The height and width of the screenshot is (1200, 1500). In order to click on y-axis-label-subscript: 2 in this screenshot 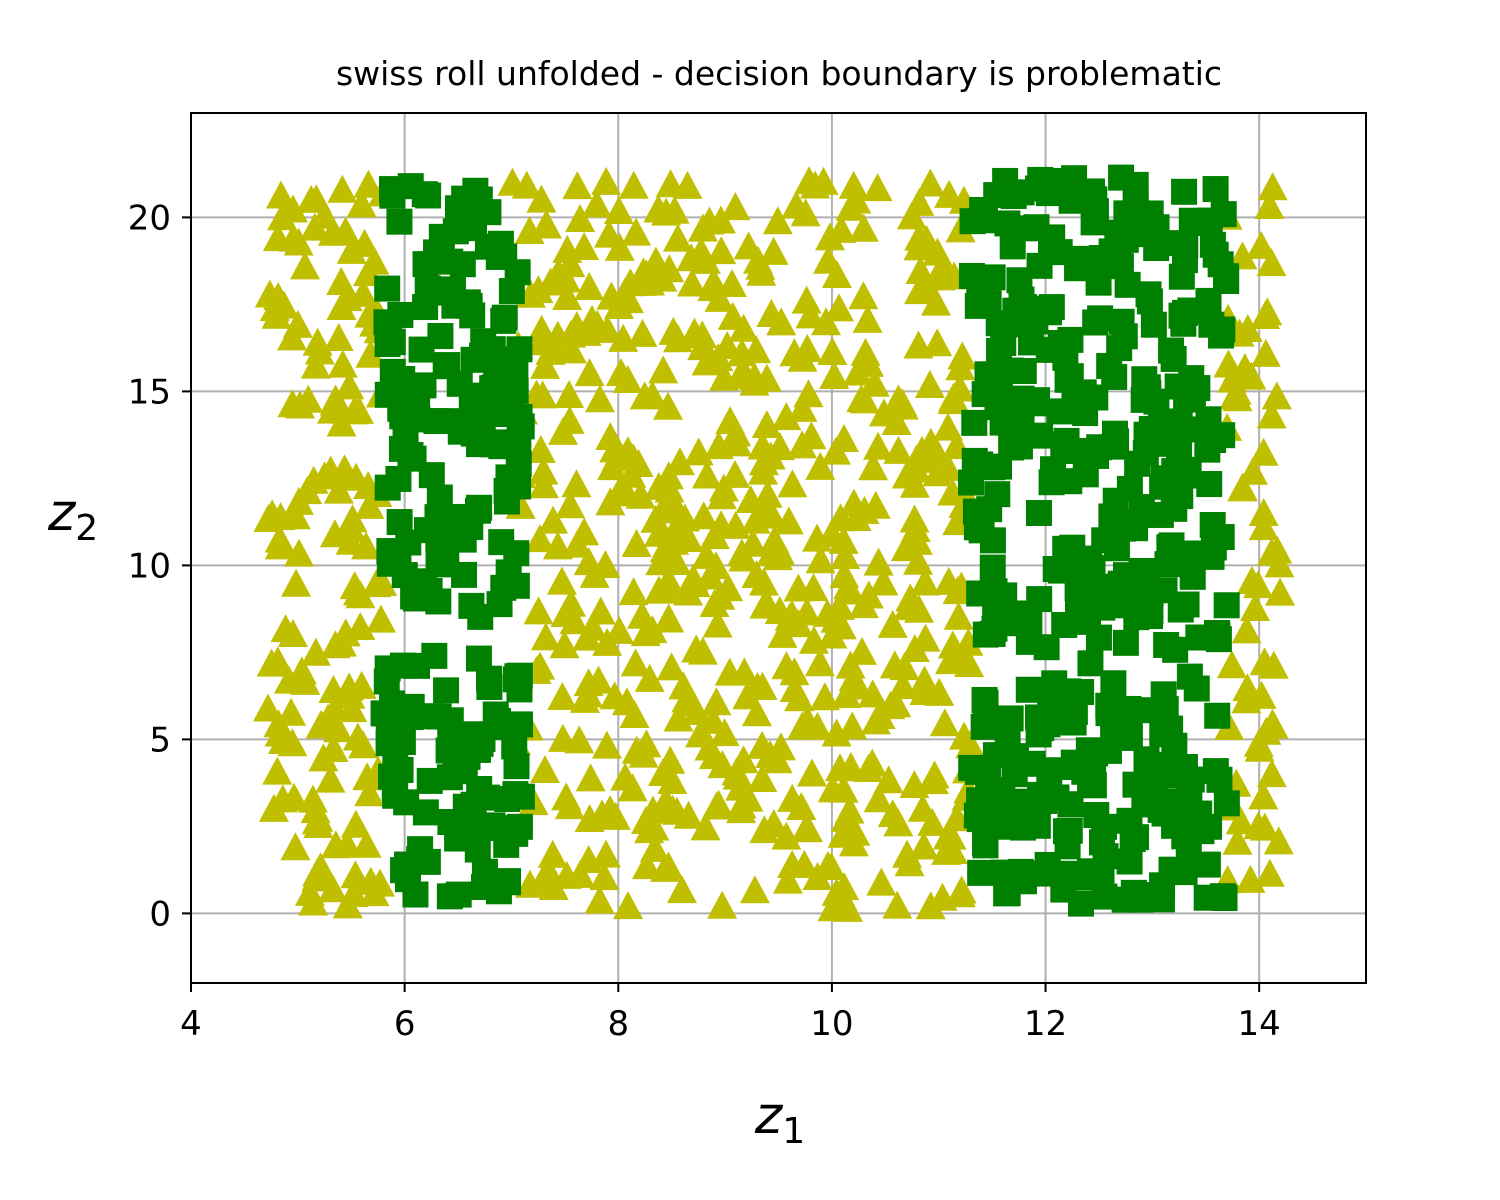, I will do `click(86, 528)`.